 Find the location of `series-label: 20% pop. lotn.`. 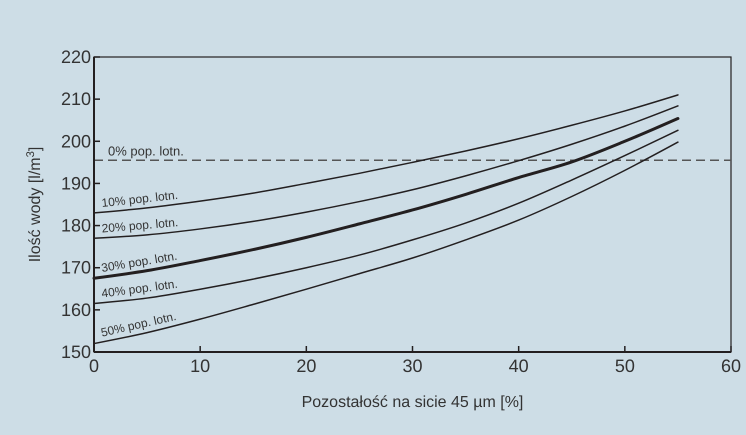

series-label: 20% pop. lotn. is located at coordinates (140, 225).